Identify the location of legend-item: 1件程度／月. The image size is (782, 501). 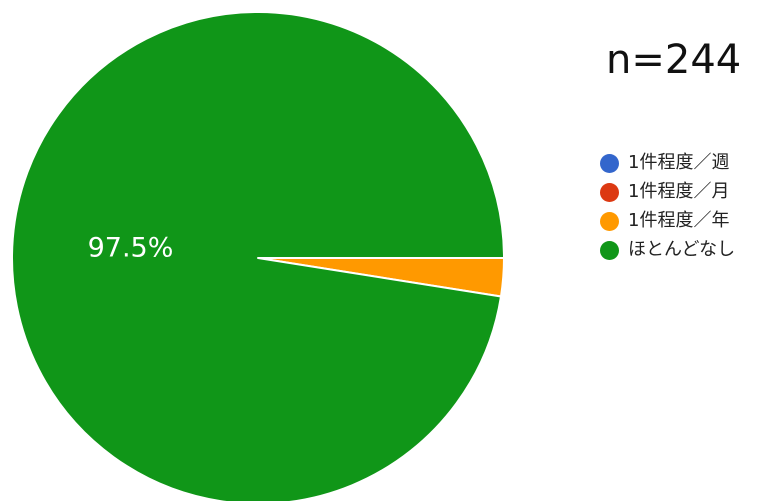
(691, 192).